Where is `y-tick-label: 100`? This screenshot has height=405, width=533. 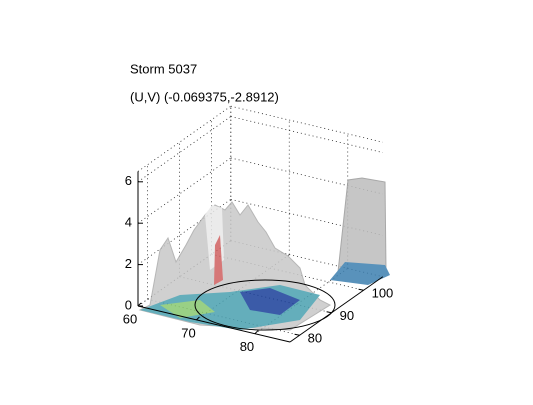
y-tick-label: 100 is located at coordinates (383, 293).